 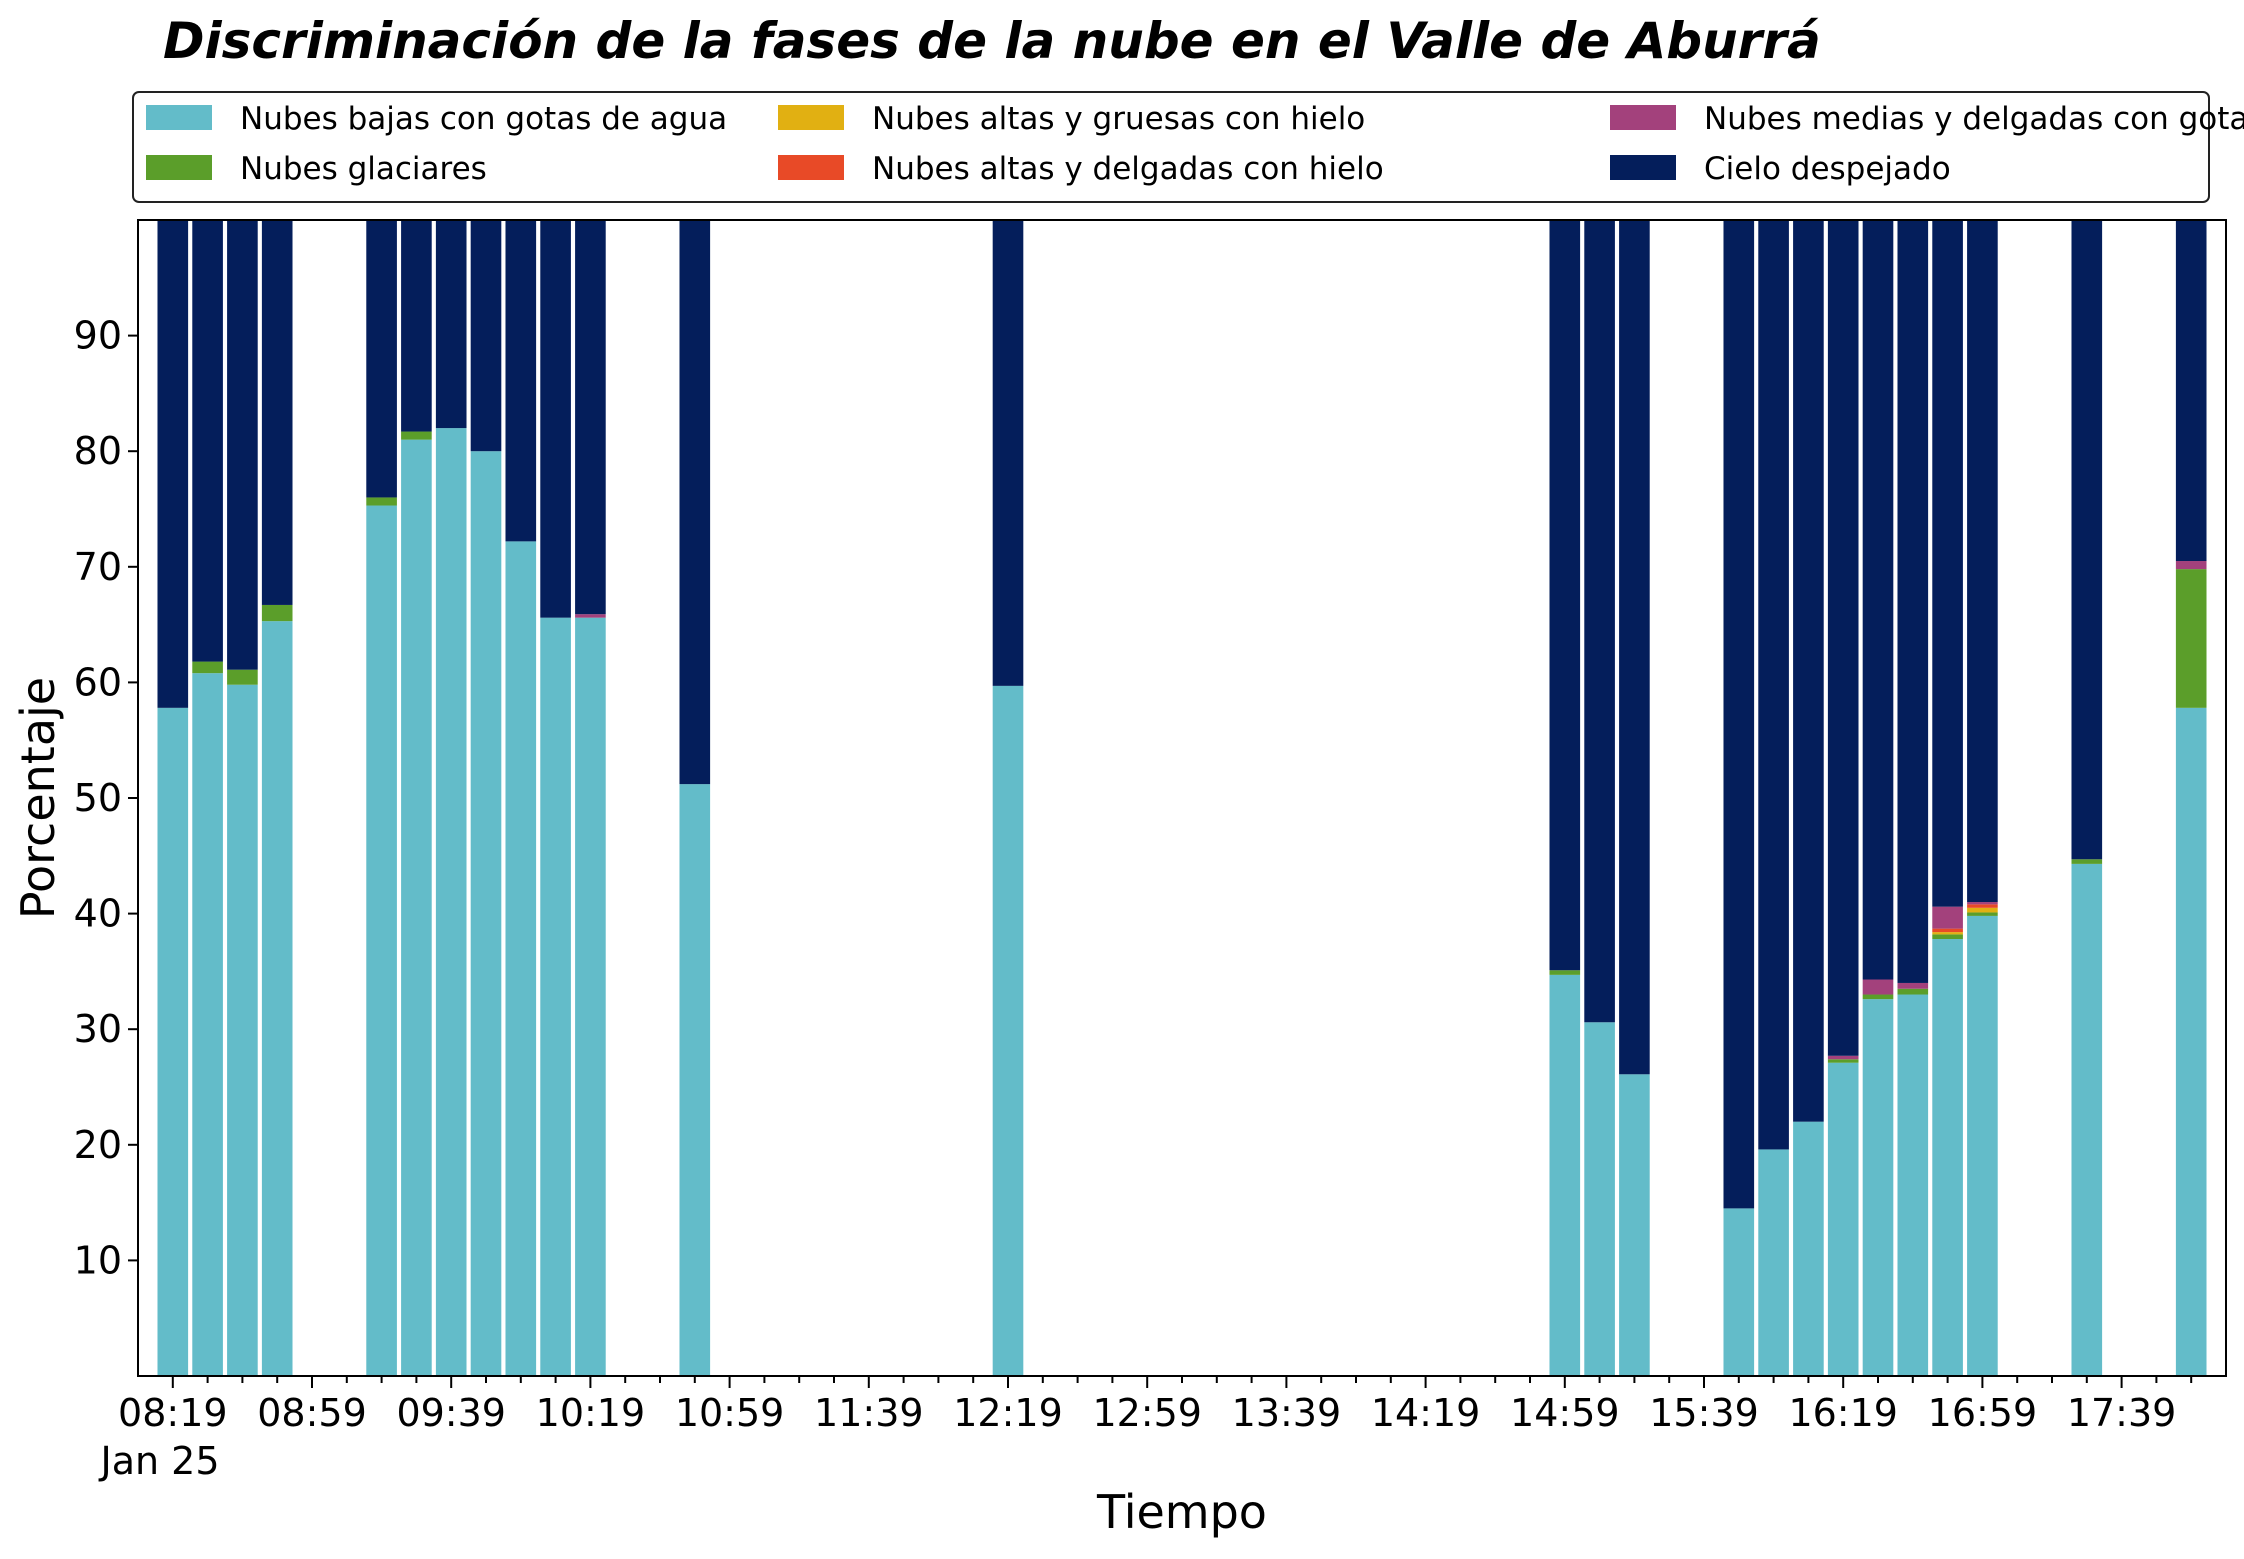 I want to click on x-tick-label: 09:39, so click(x=451, y=1413).